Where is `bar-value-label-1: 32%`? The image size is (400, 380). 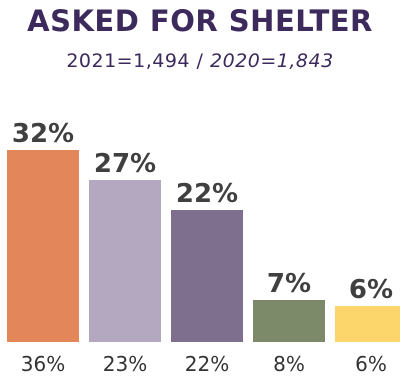 bar-value-label-1: 32% is located at coordinates (43, 134).